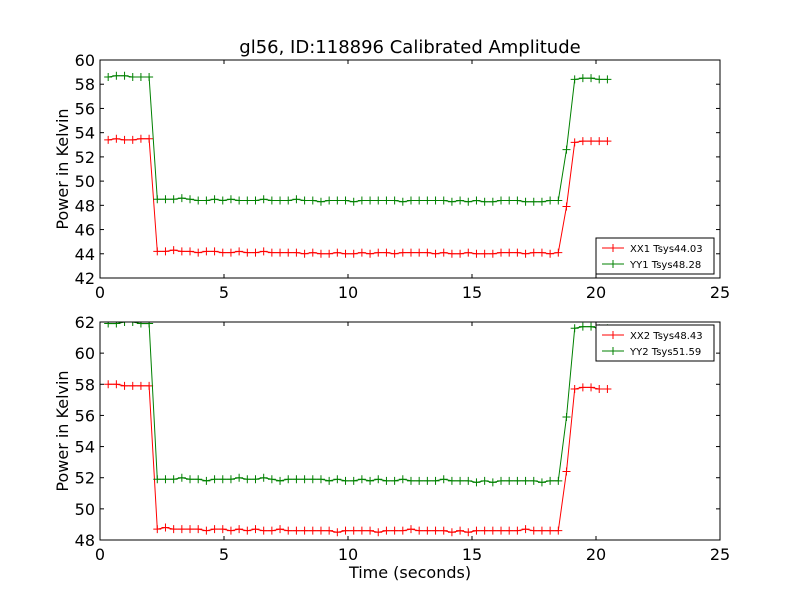 This screenshot has height=600, width=800. What do you see at coordinates (655, 343) in the screenshot?
I see `legend: XX2 Tsys48.43 YY2 Tsys51.59` at bounding box center [655, 343].